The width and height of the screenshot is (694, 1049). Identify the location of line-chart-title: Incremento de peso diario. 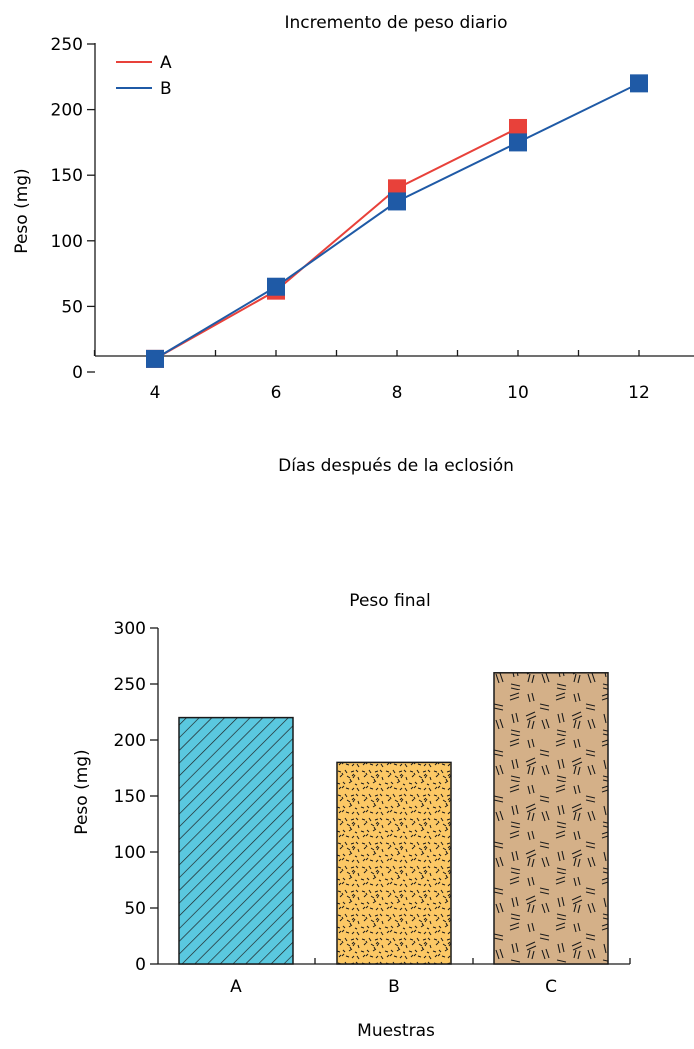
(395, 23).